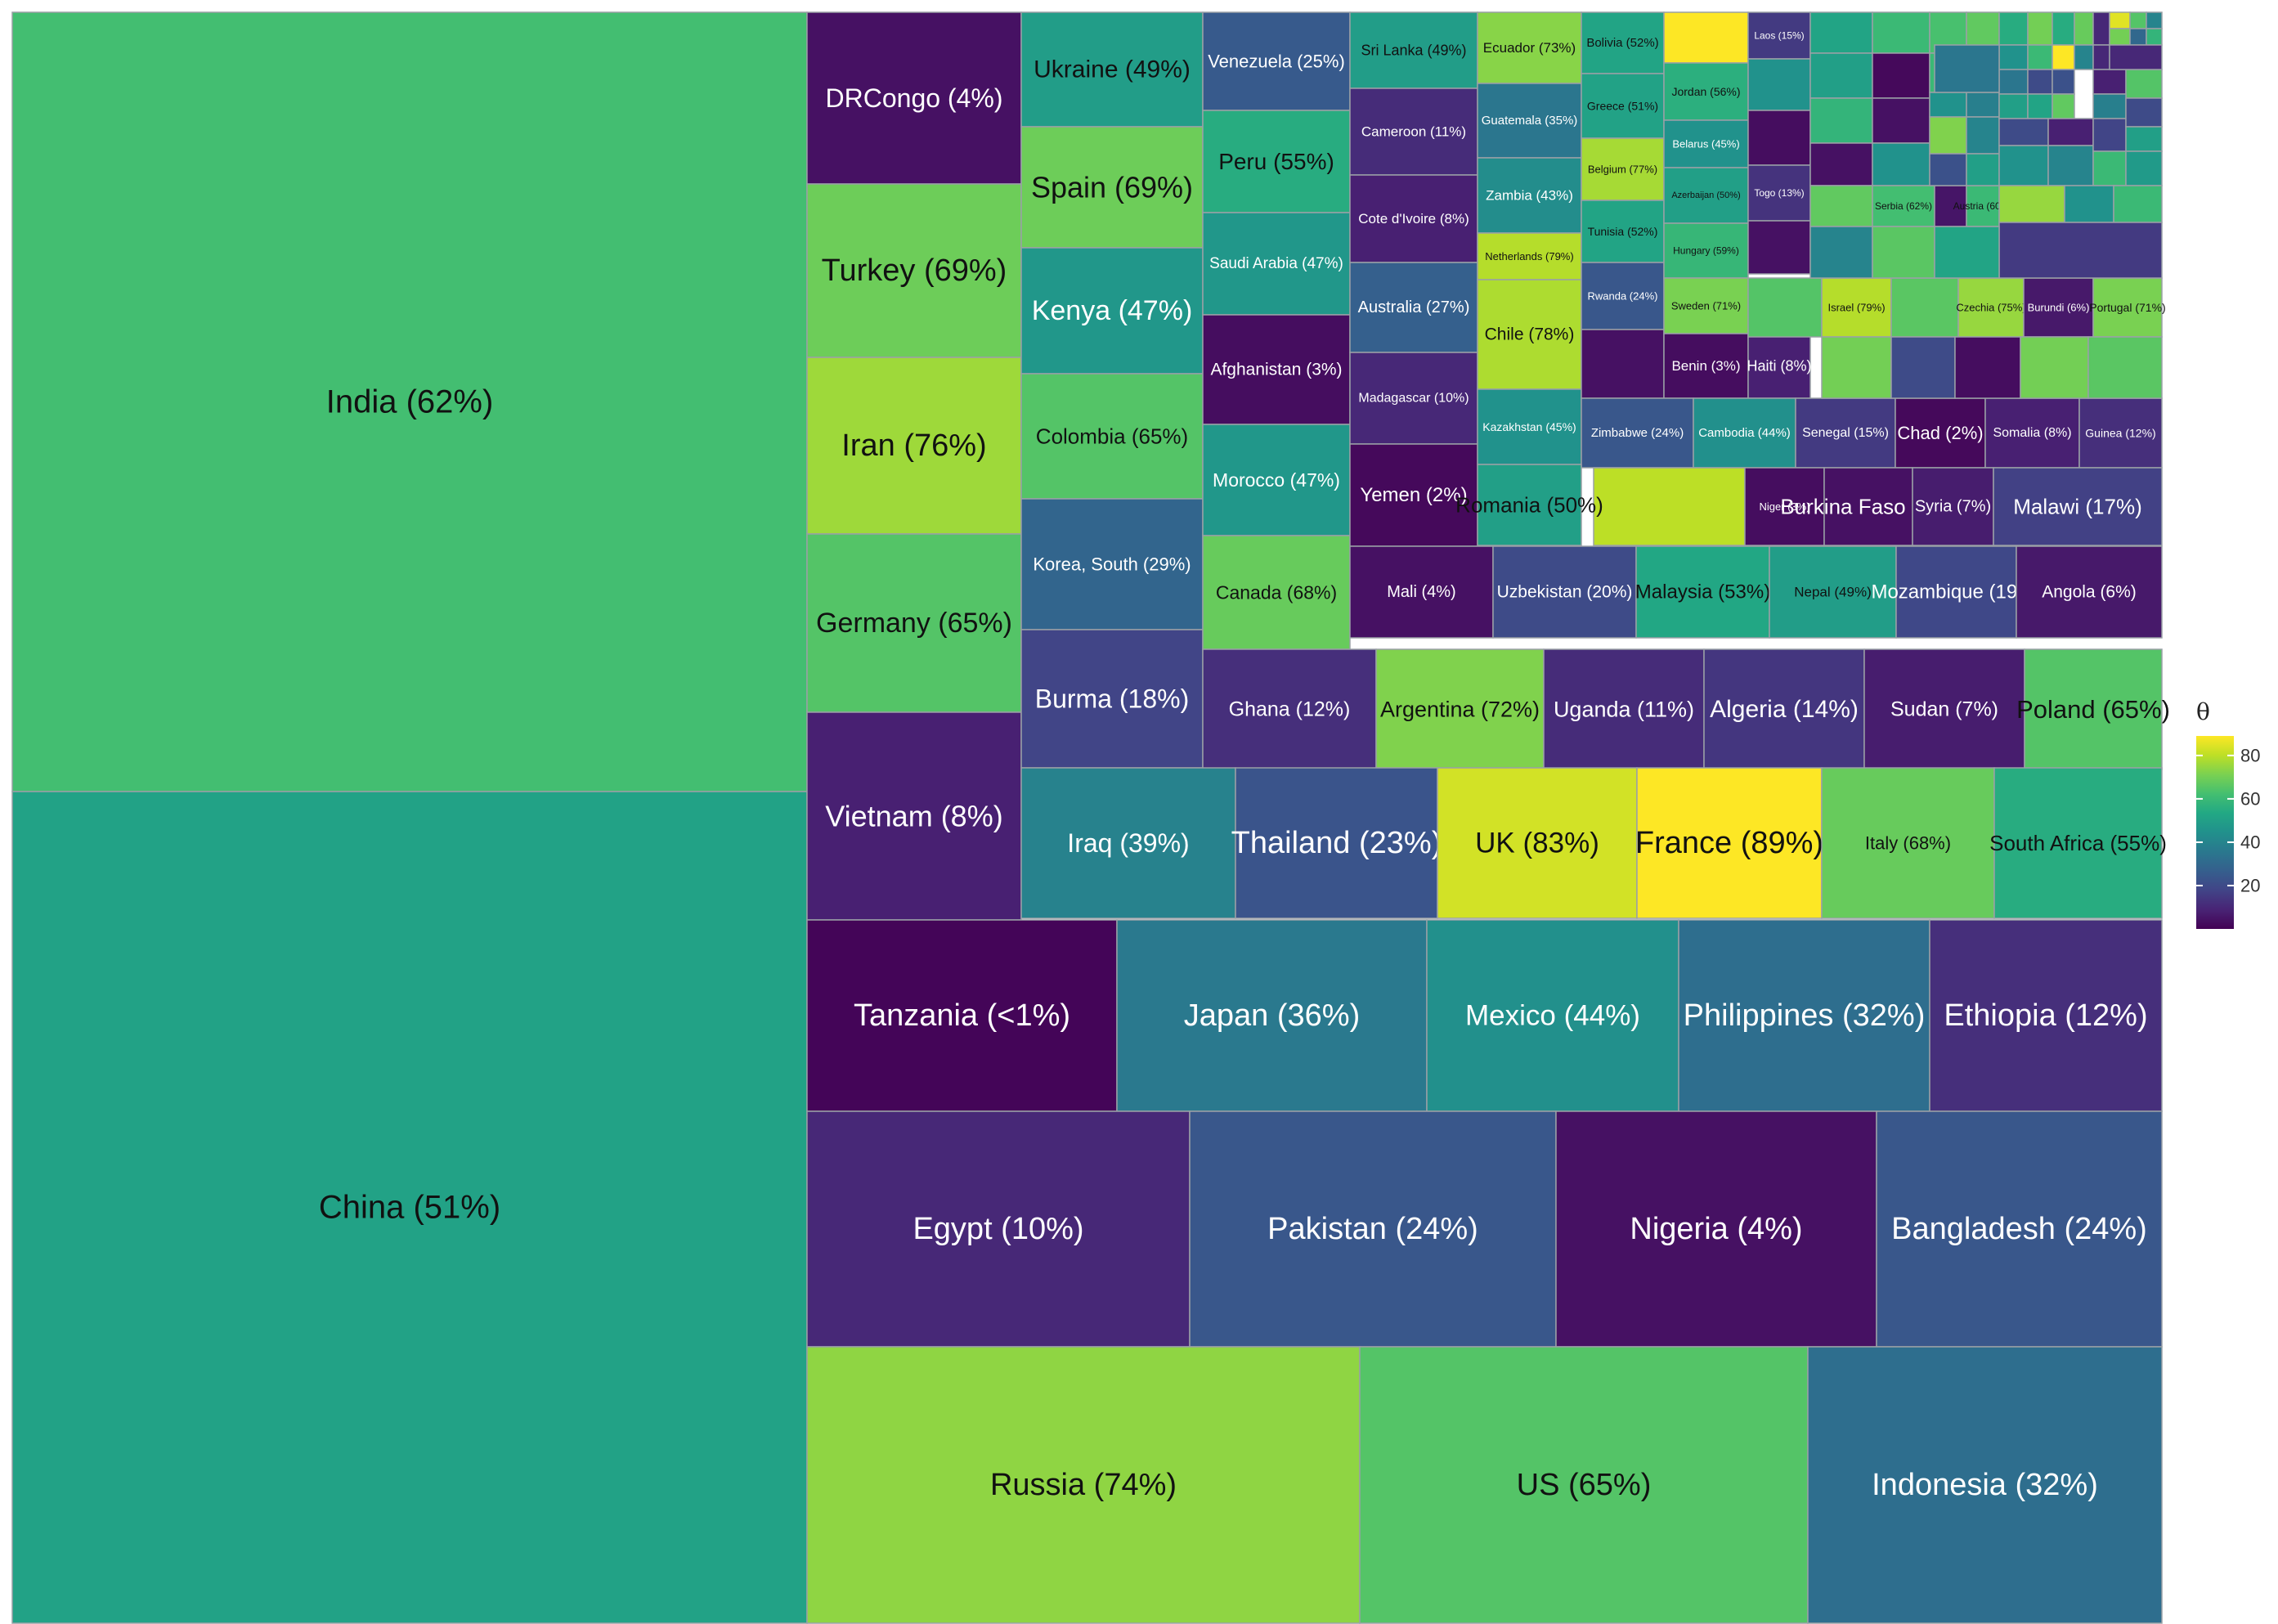  I want to click on treemap-tile: Ecuador (73%), so click(1530, 48).